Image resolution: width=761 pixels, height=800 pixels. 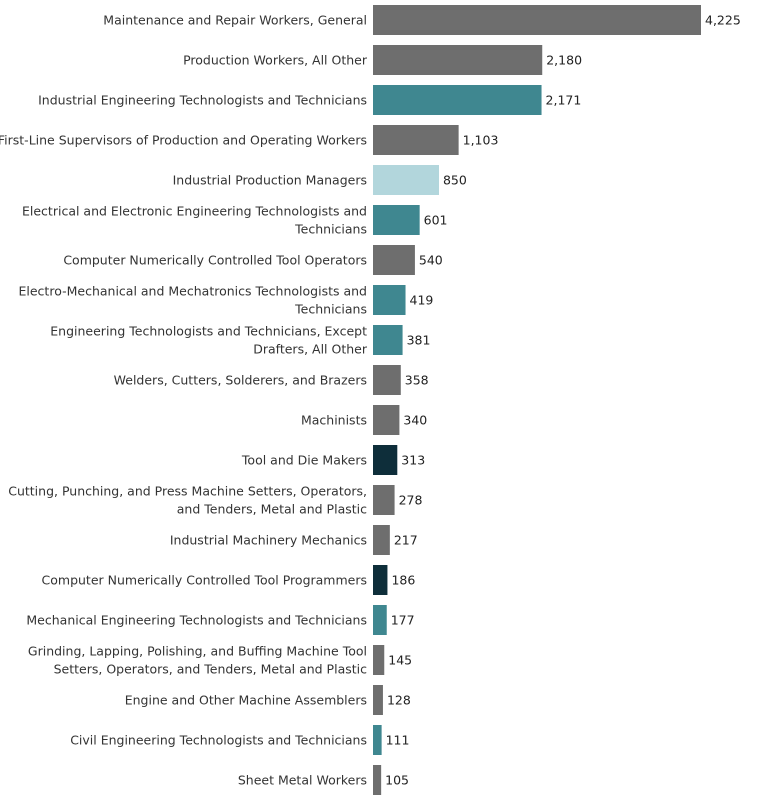 I want to click on category-label: Industrial Production Managers, so click(x=270, y=180).